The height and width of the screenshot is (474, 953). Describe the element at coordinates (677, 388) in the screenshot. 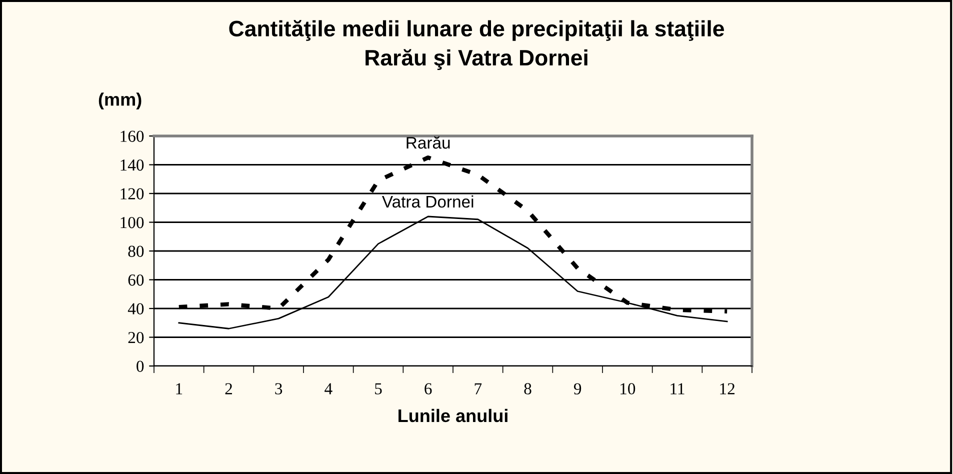

I see `x-tick-label: 11` at that location.